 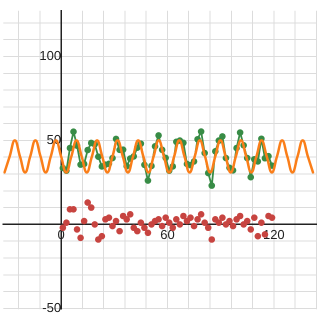 I want to click on y-tick-label: 100, so click(x=50, y=56).